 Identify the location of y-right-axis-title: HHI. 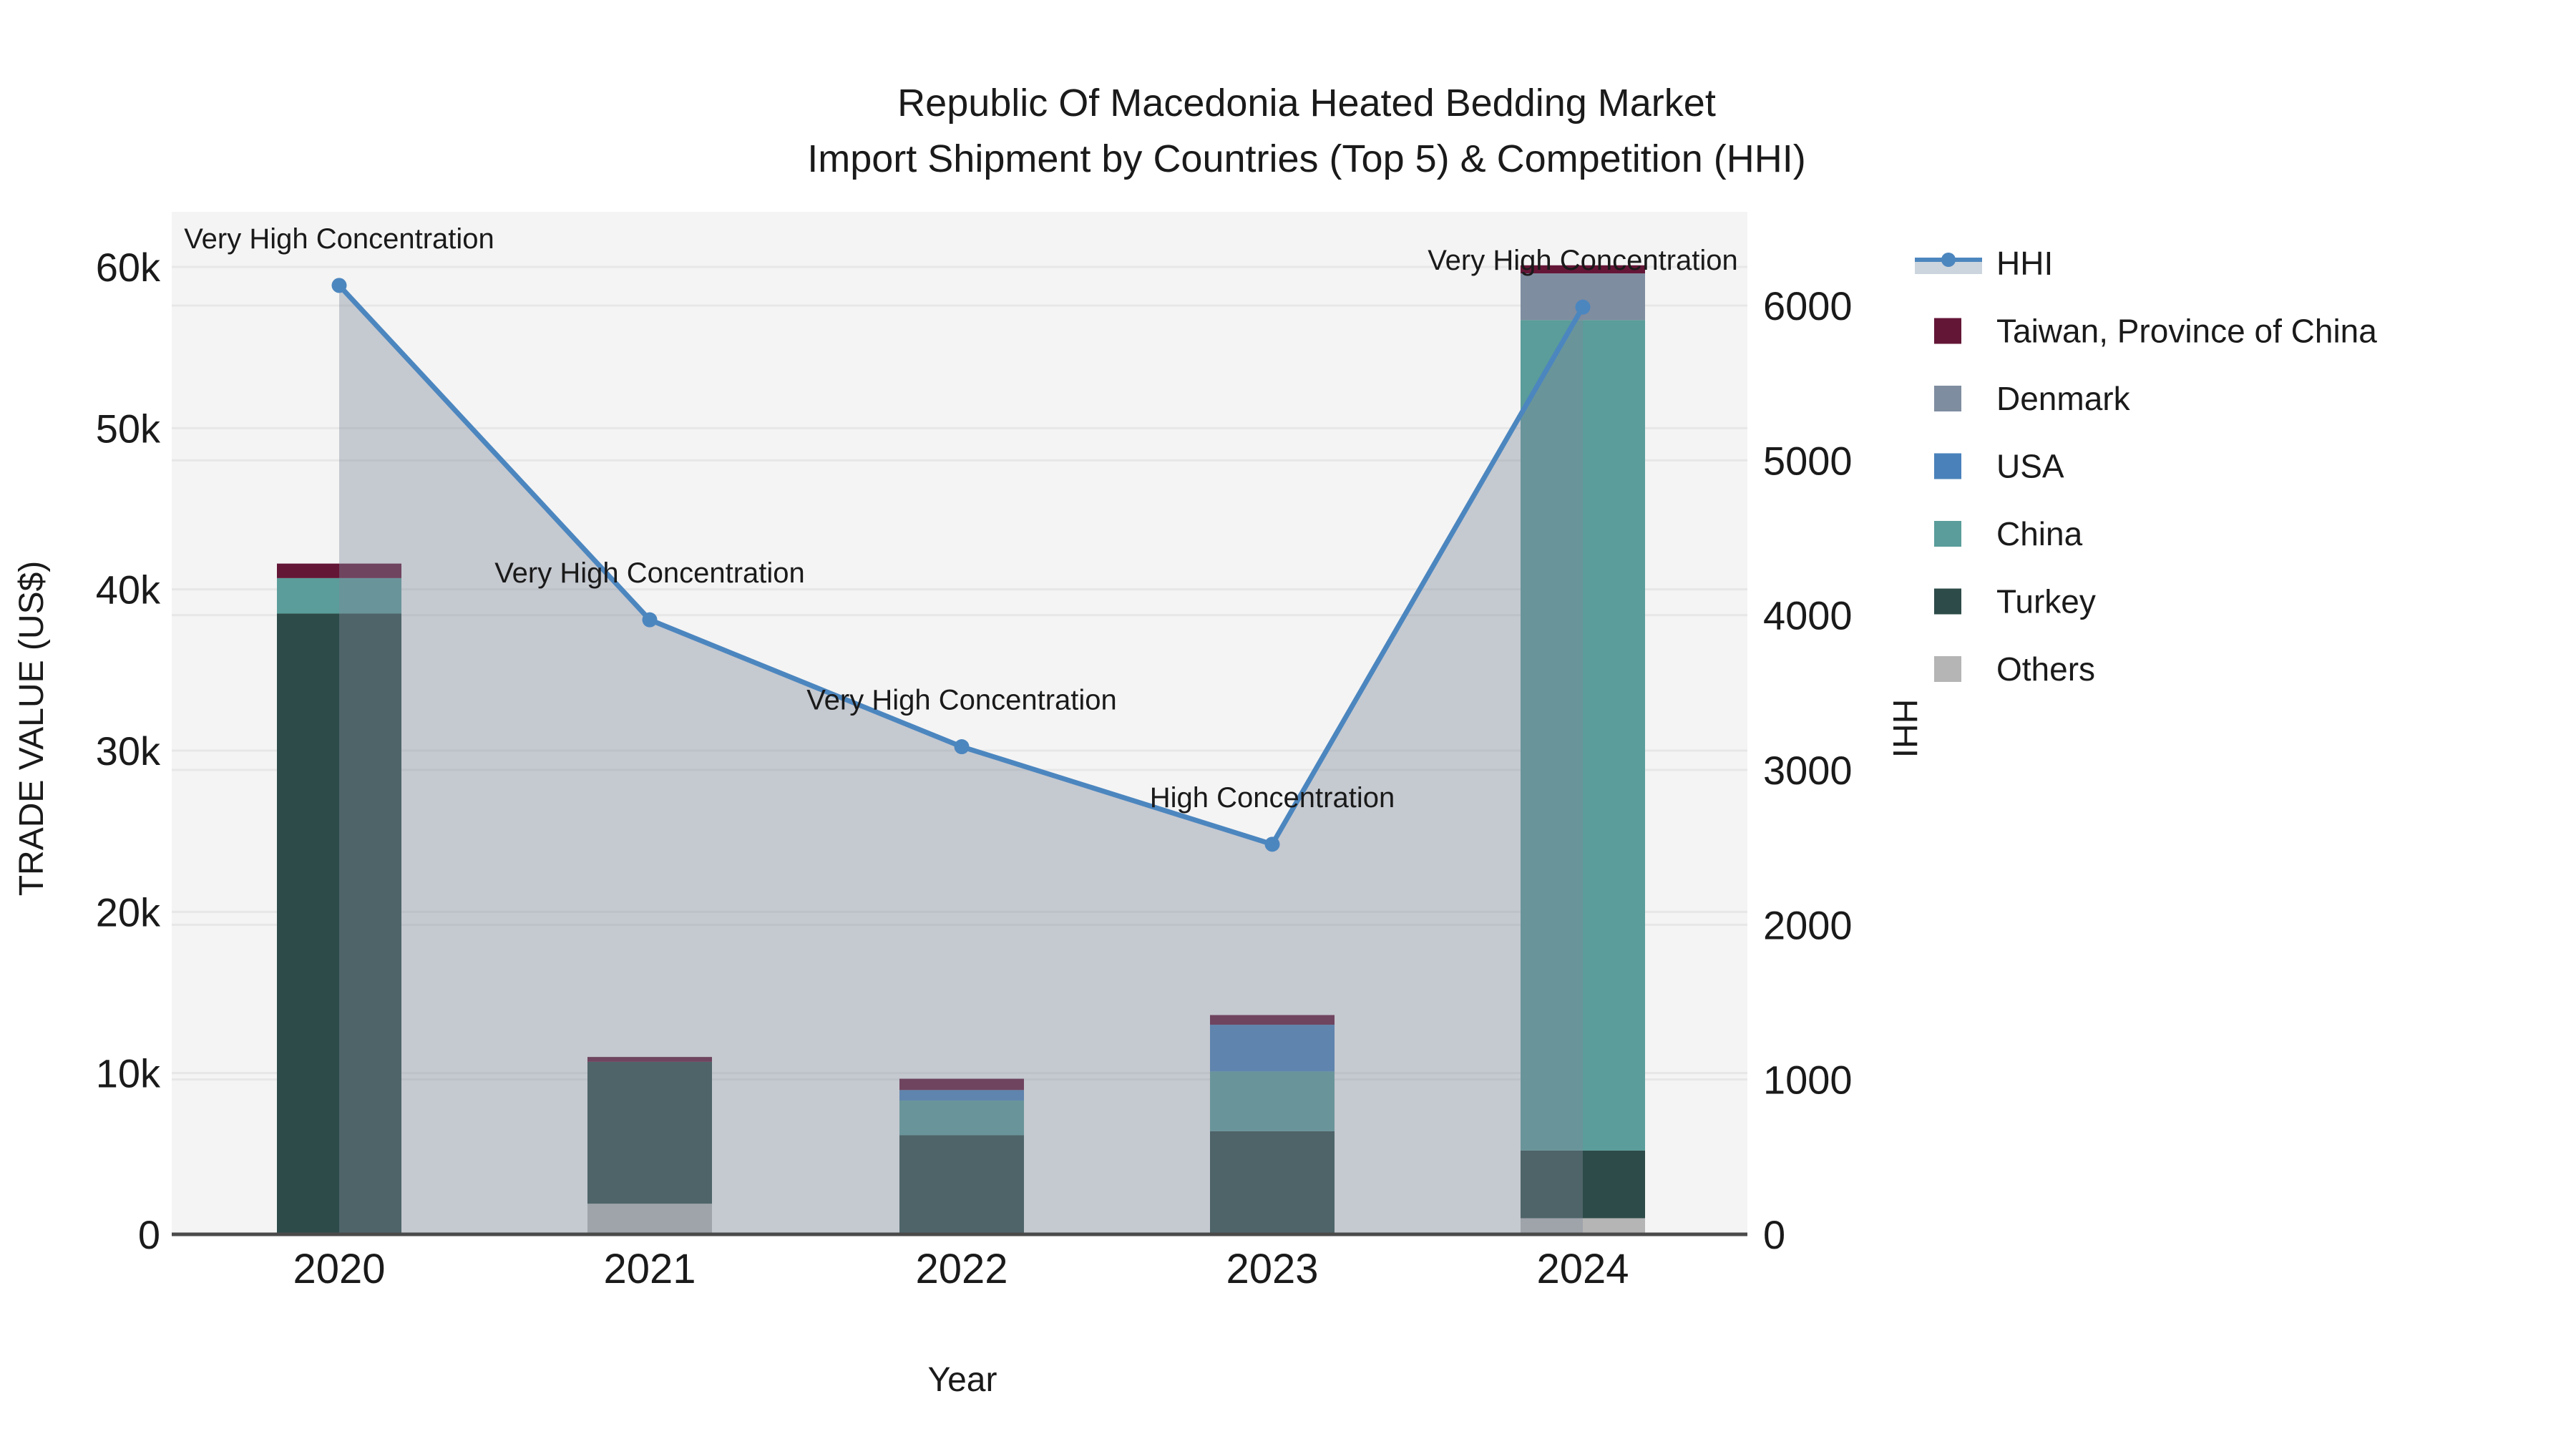
(1904, 728).